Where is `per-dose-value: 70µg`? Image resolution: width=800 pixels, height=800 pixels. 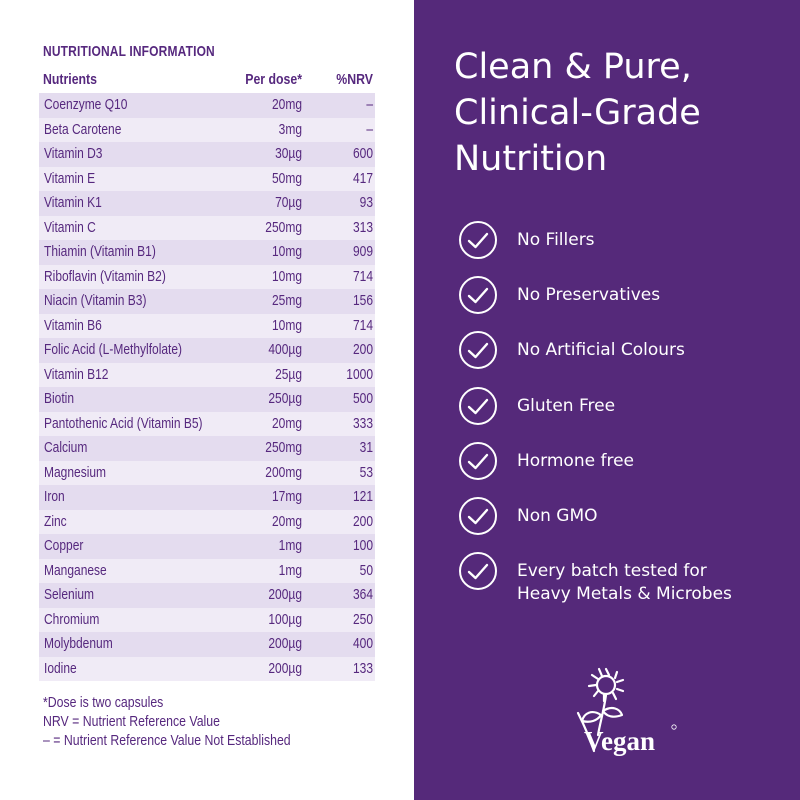
per-dose-value: 70µg is located at coordinates (288, 202).